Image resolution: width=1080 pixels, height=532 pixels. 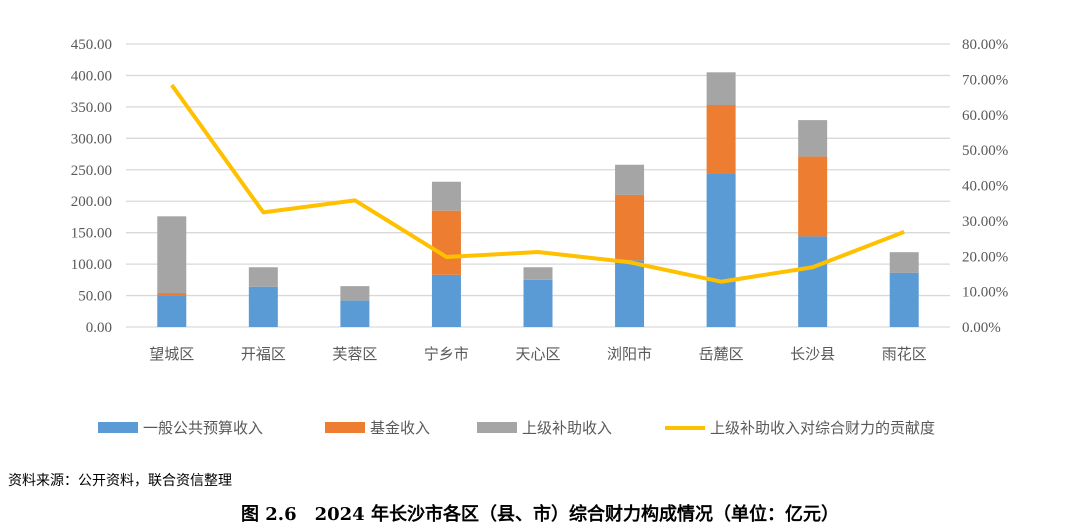 What do you see at coordinates (985, 257) in the screenshot?
I see `right-axis-tick: 20.00%` at bounding box center [985, 257].